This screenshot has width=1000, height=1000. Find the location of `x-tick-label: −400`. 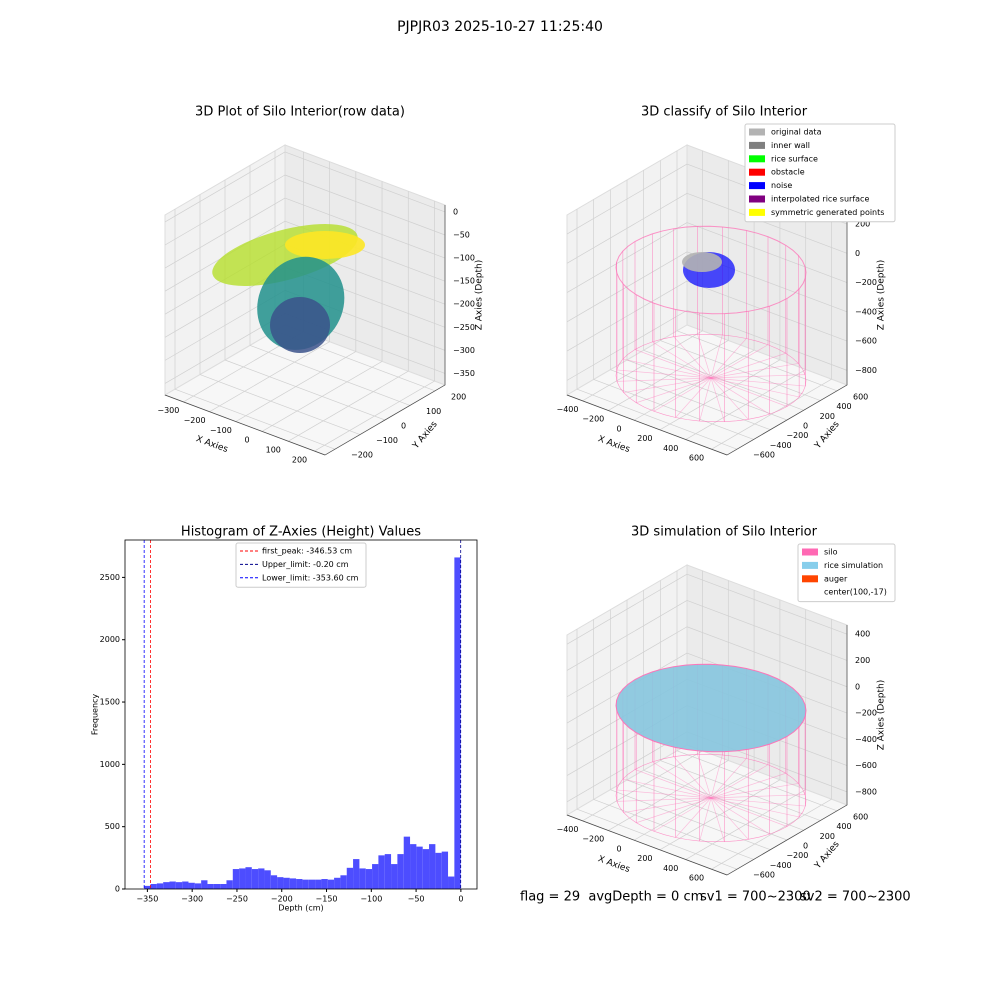

x-tick-label: −400 is located at coordinates (567, 409).